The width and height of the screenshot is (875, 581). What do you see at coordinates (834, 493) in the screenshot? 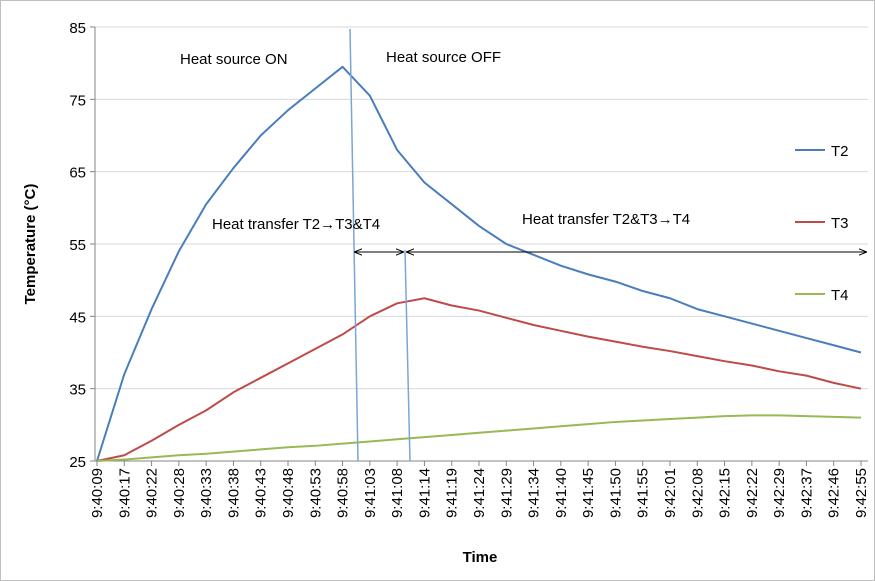
I see `x-tick-label: 9:42:46` at bounding box center [834, 493].